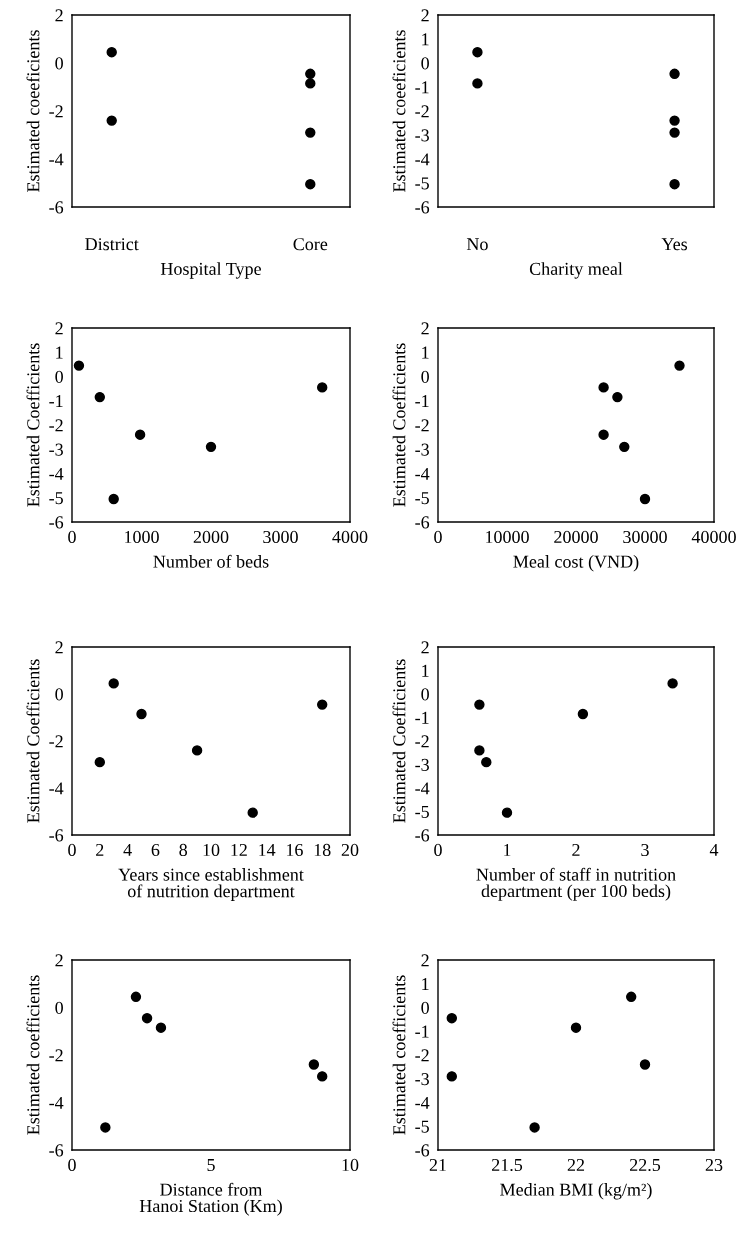 This screenshot has height=1241, width=750. What do you see at coordinates (674, 244) in the screenshot?
I see `x-tick-label: Yes` at bounding box center [674, 244].